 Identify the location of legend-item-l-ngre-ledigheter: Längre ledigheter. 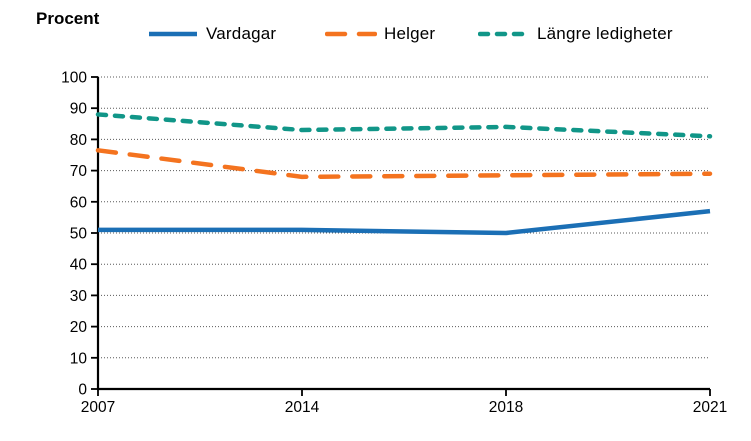
(575, 34).